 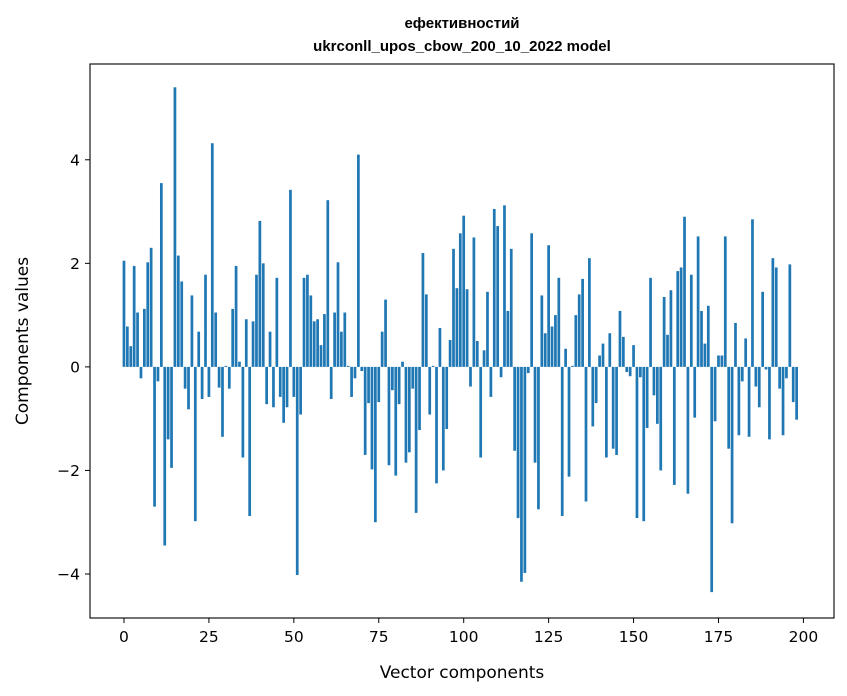 What do you see at coordinates (549, 637) in the screenshot?
I see `x-tick-label-125: 125` at bounding box center [549, 637].